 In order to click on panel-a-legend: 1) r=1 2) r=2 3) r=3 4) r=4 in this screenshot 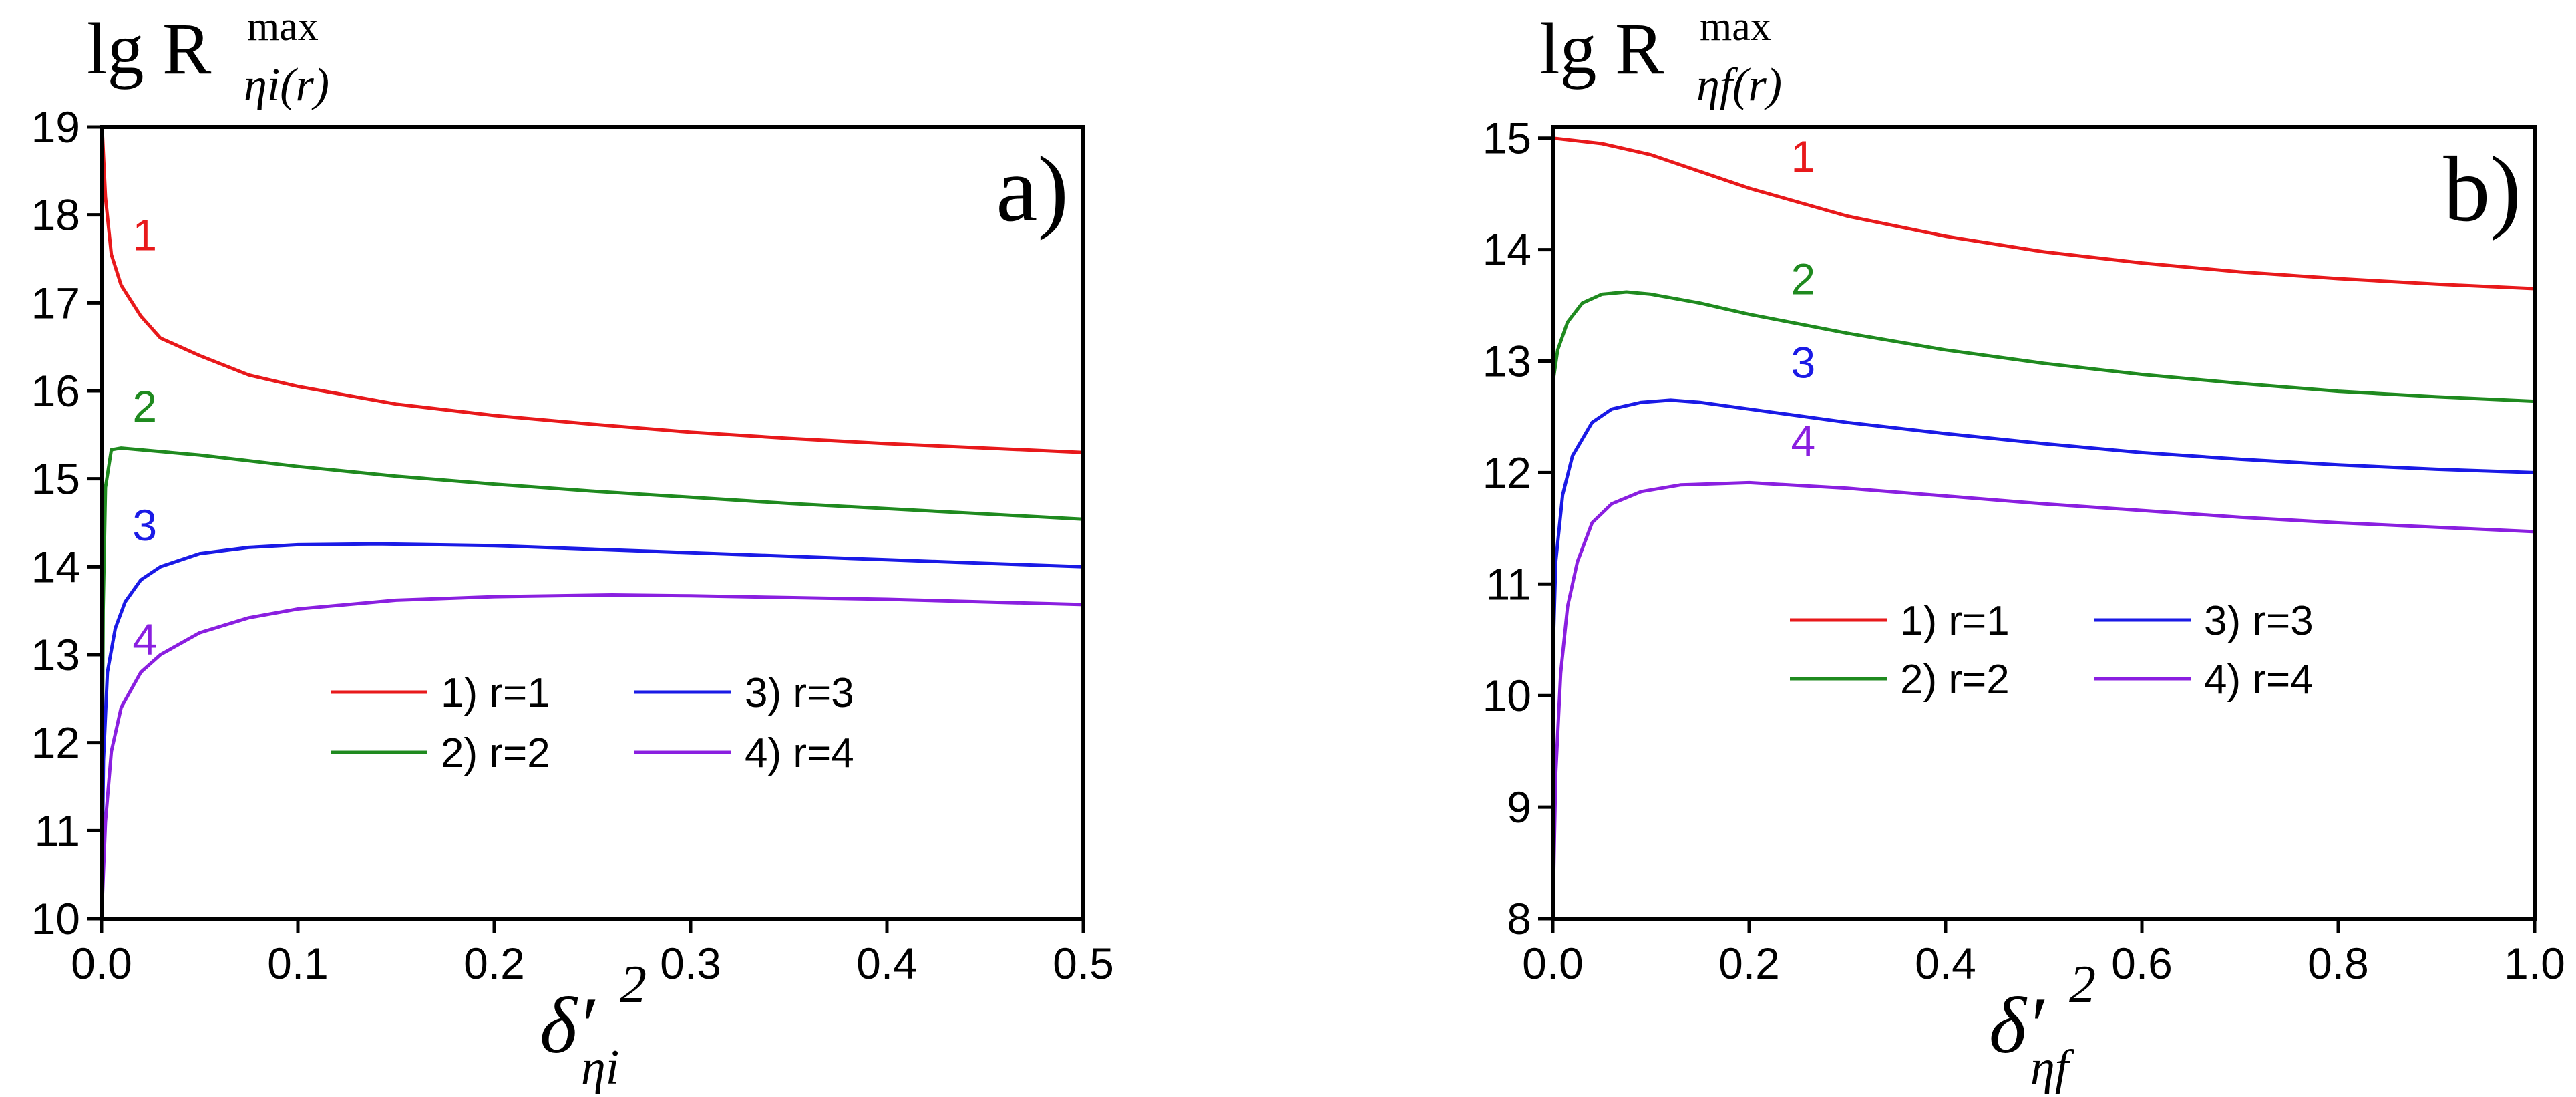, I will do `click(592, 723)`.